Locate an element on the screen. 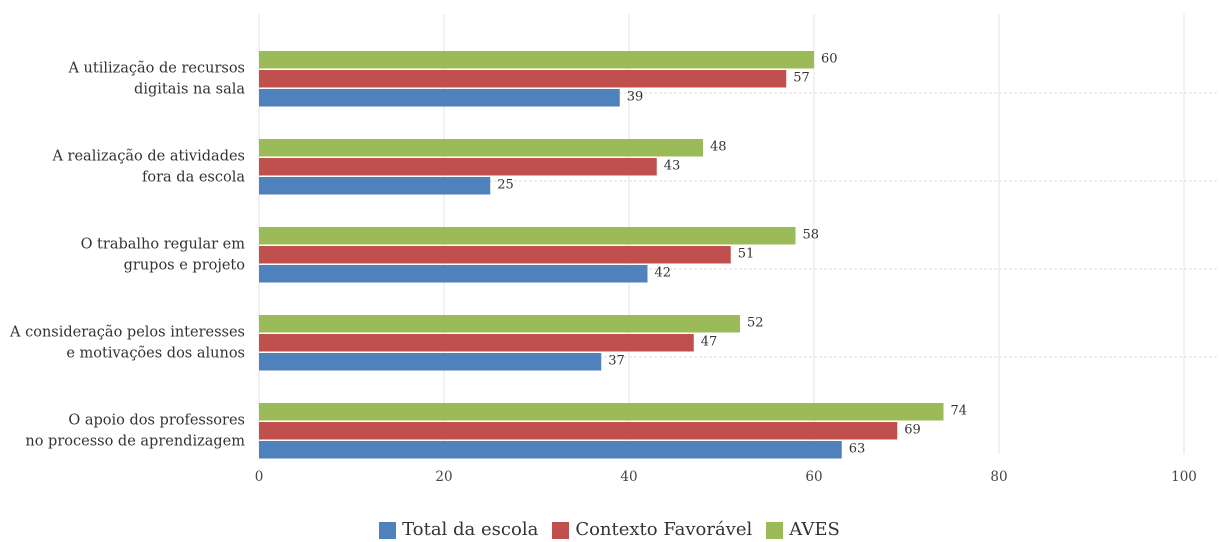 This screenshot has height=542, width=1219. legend-swatch-contexto is located at coordinates (561, 530).